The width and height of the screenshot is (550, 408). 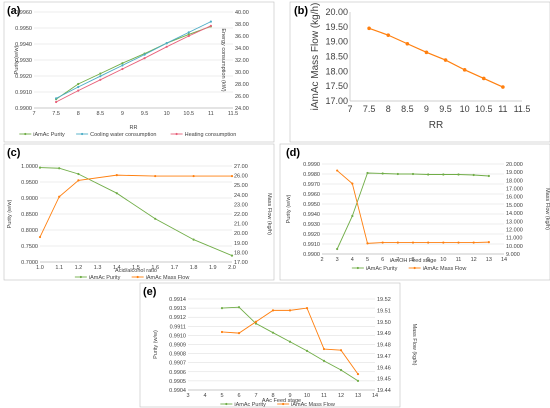 What do you see at coordinates (29, 183) in the screenshot?
I see `y-tick-label-left: 0.9500` at bounding box center [29, 183].